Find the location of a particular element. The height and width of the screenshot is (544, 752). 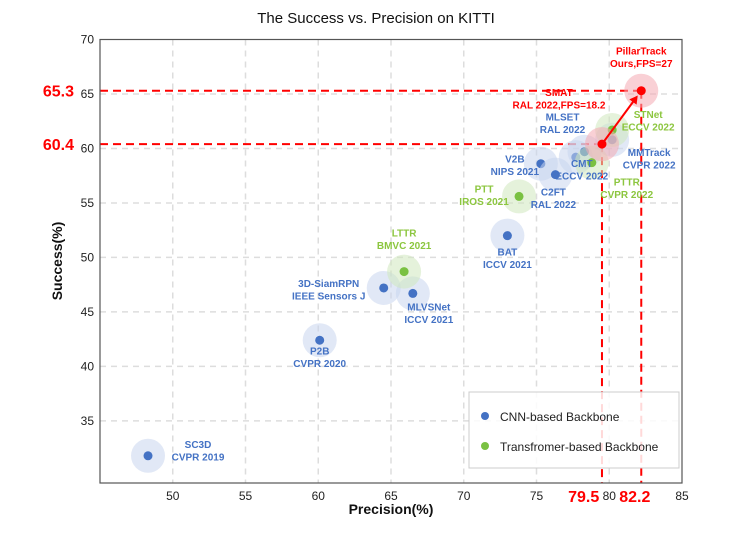

point-label-venue: RAL 2022,FPS=18.2 is located at coordinates (559, 106).